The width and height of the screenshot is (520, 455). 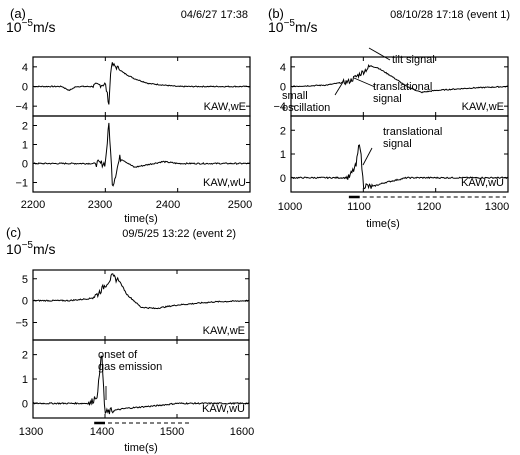 I want to click on panel-label: (a), so click(x=18, y=13).